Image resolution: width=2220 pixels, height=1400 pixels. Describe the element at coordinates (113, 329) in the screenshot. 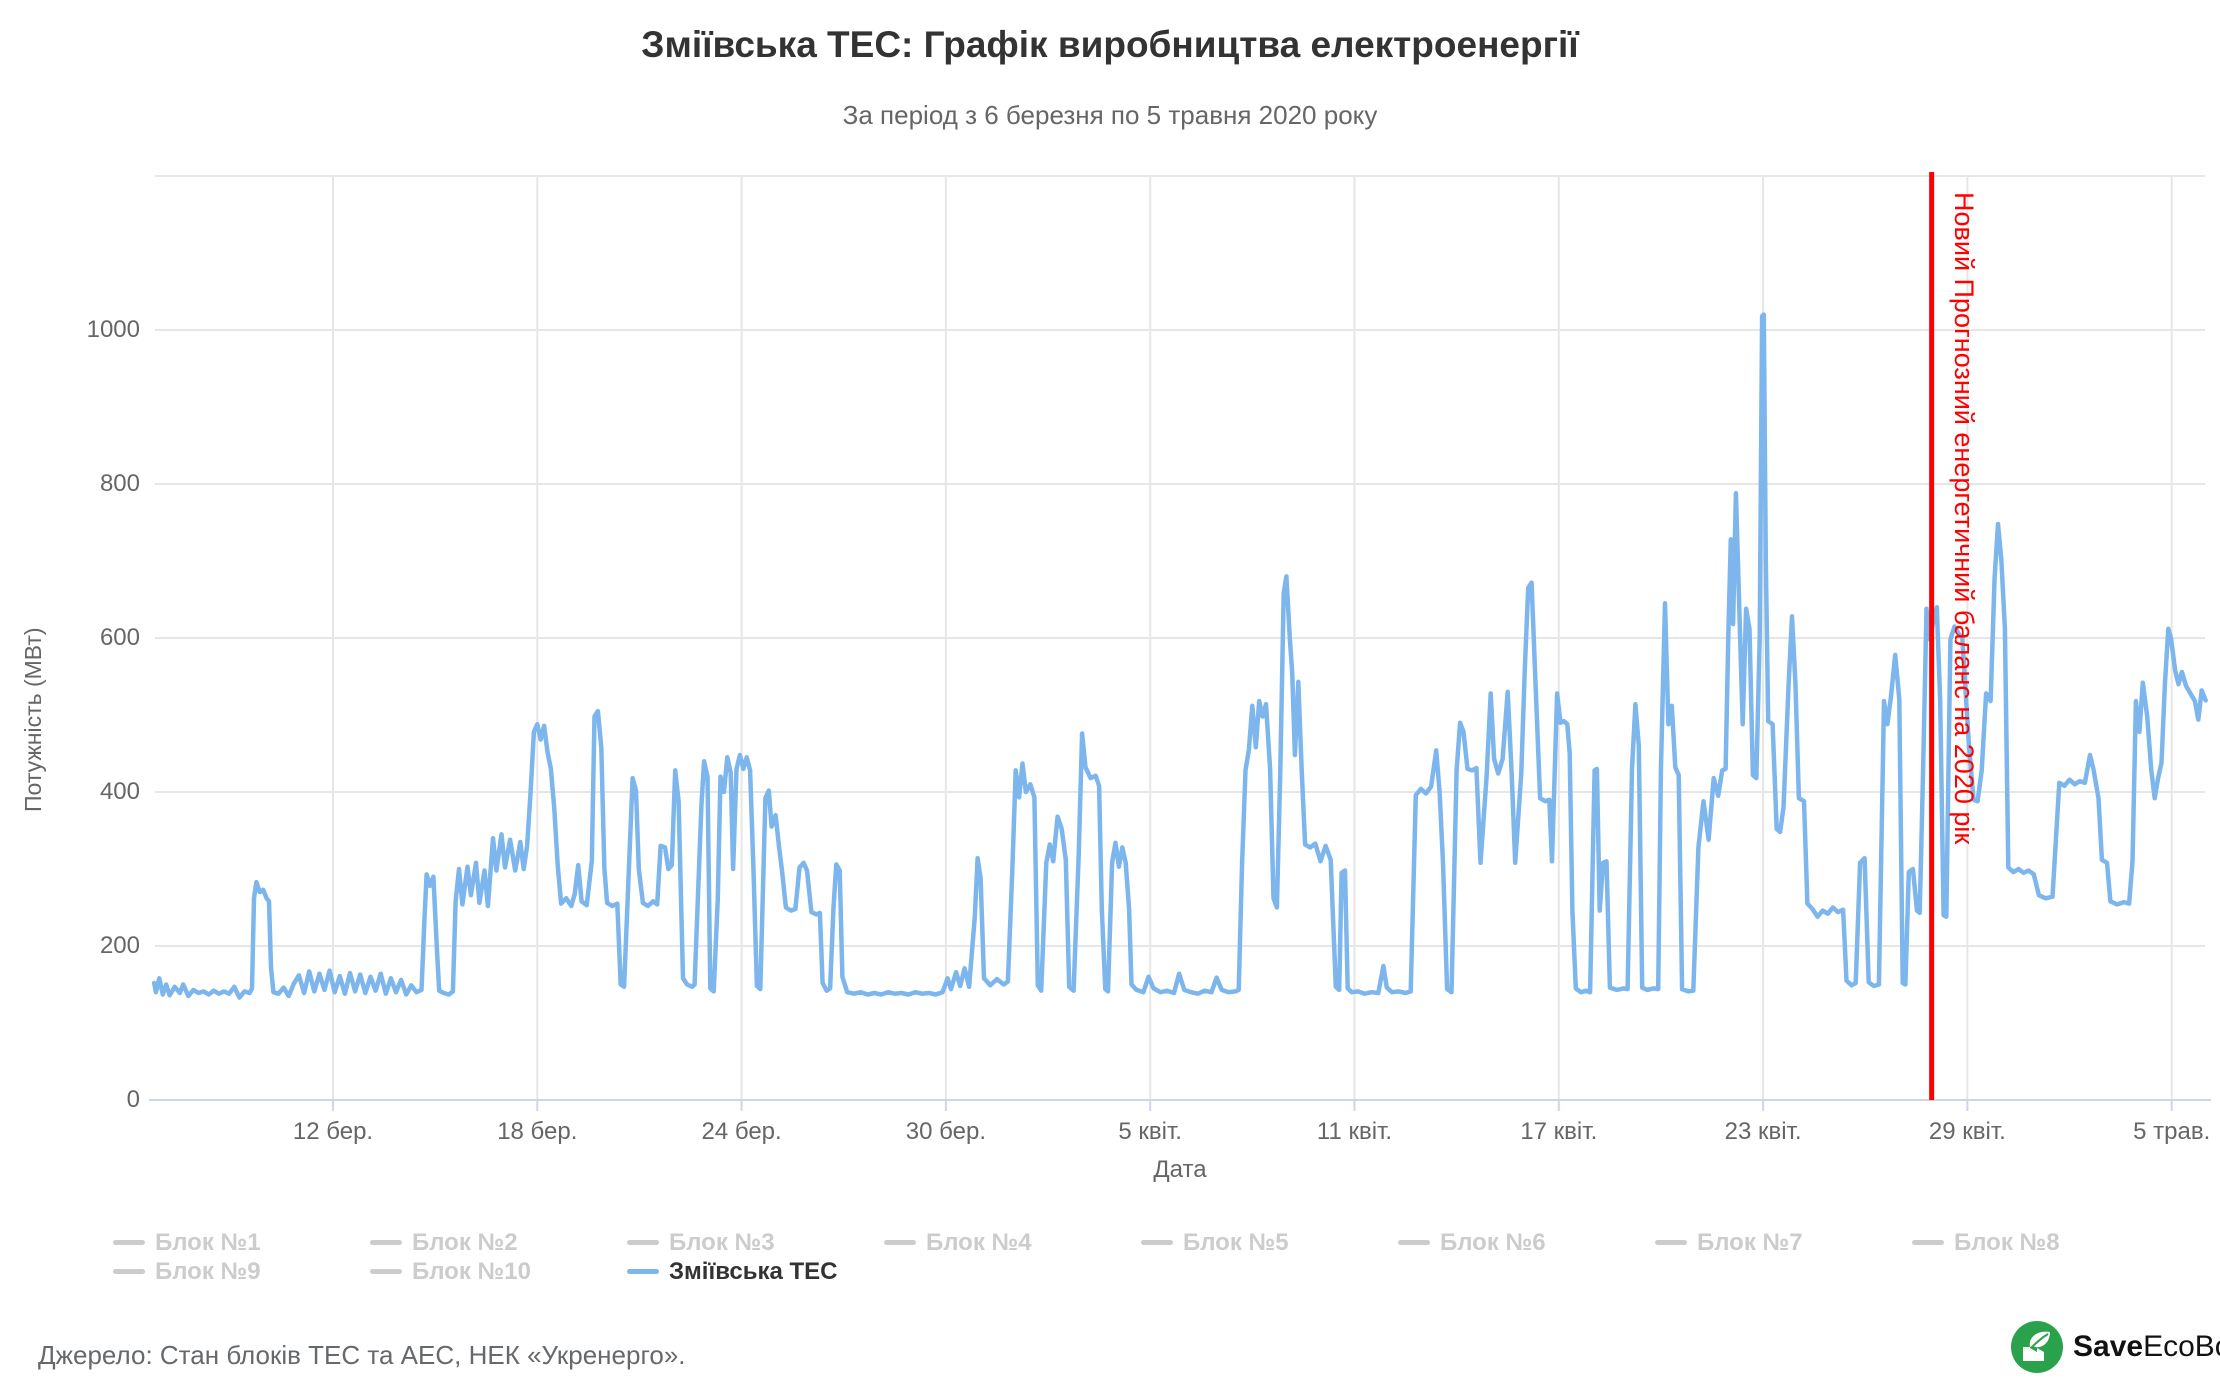

I see `y-tick-label: 1000` at that location.